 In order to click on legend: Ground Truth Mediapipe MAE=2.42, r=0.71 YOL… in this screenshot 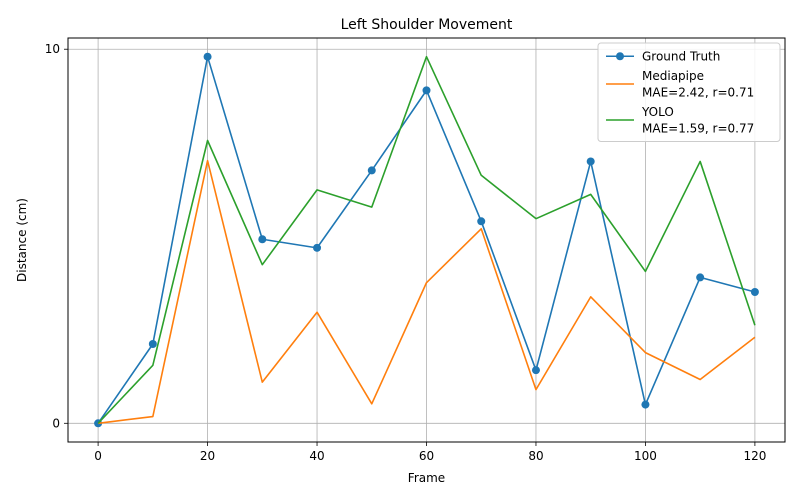, I will do `click(689, 92)`.